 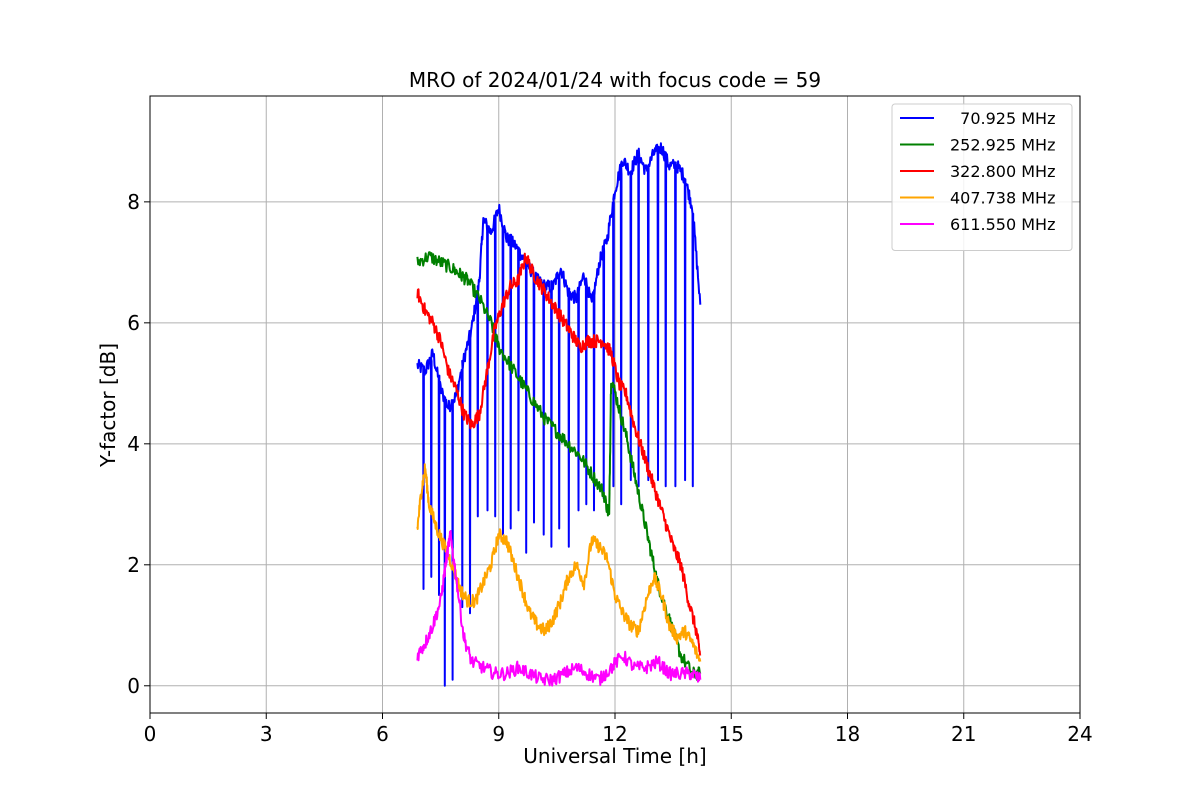 What do you see at coordinates (498, 734) in the screenshot?
I see `x-tick-label: 9` at bounding box center [498, 734].